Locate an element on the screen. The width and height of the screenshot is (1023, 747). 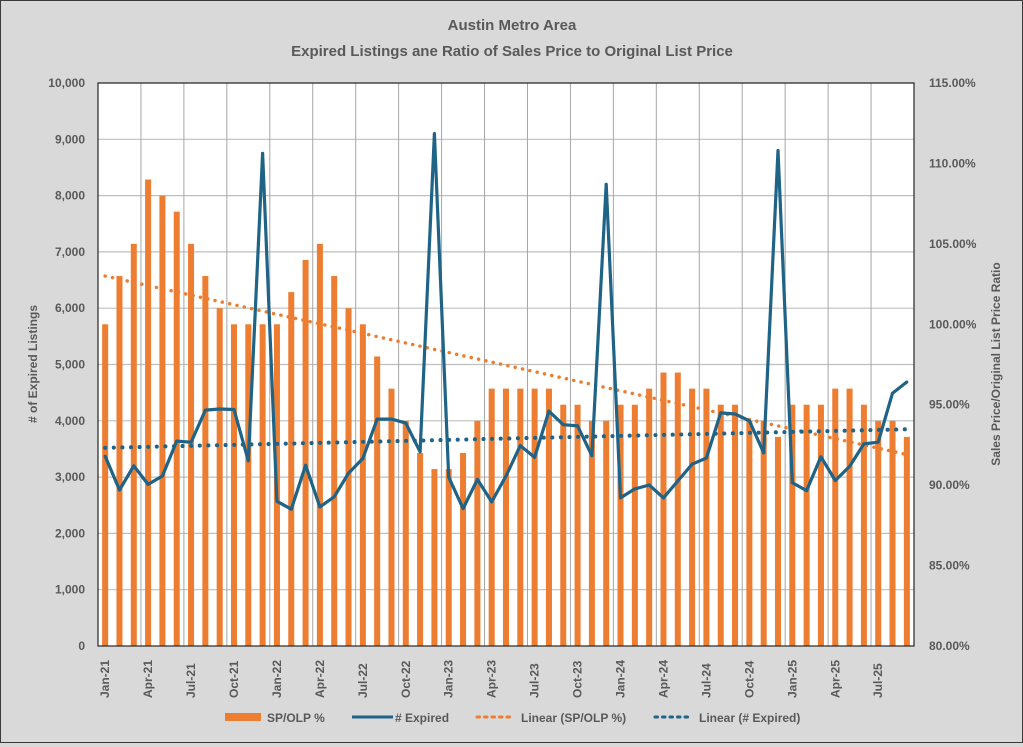
legend-item-sp-olp: SP/OLP % is located at coordinates (275, 718).